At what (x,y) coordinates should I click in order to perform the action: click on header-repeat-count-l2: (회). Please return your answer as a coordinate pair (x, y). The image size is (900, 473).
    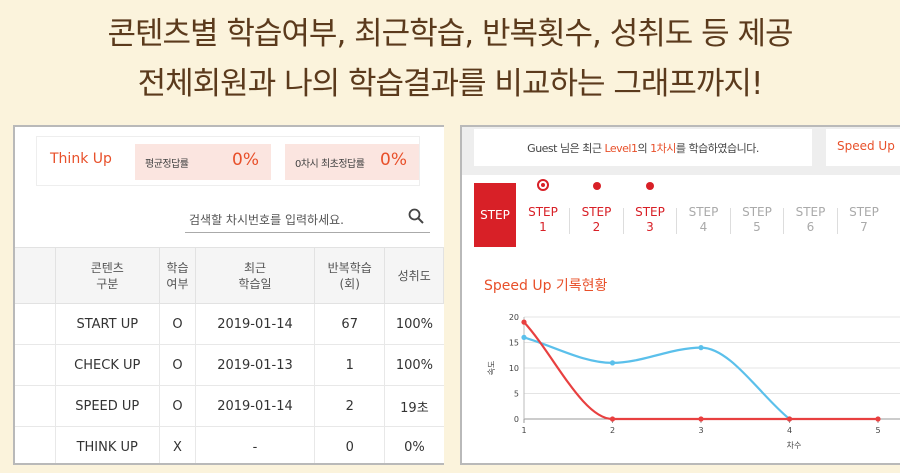
    Looking at the image, I should click on (349, 283).